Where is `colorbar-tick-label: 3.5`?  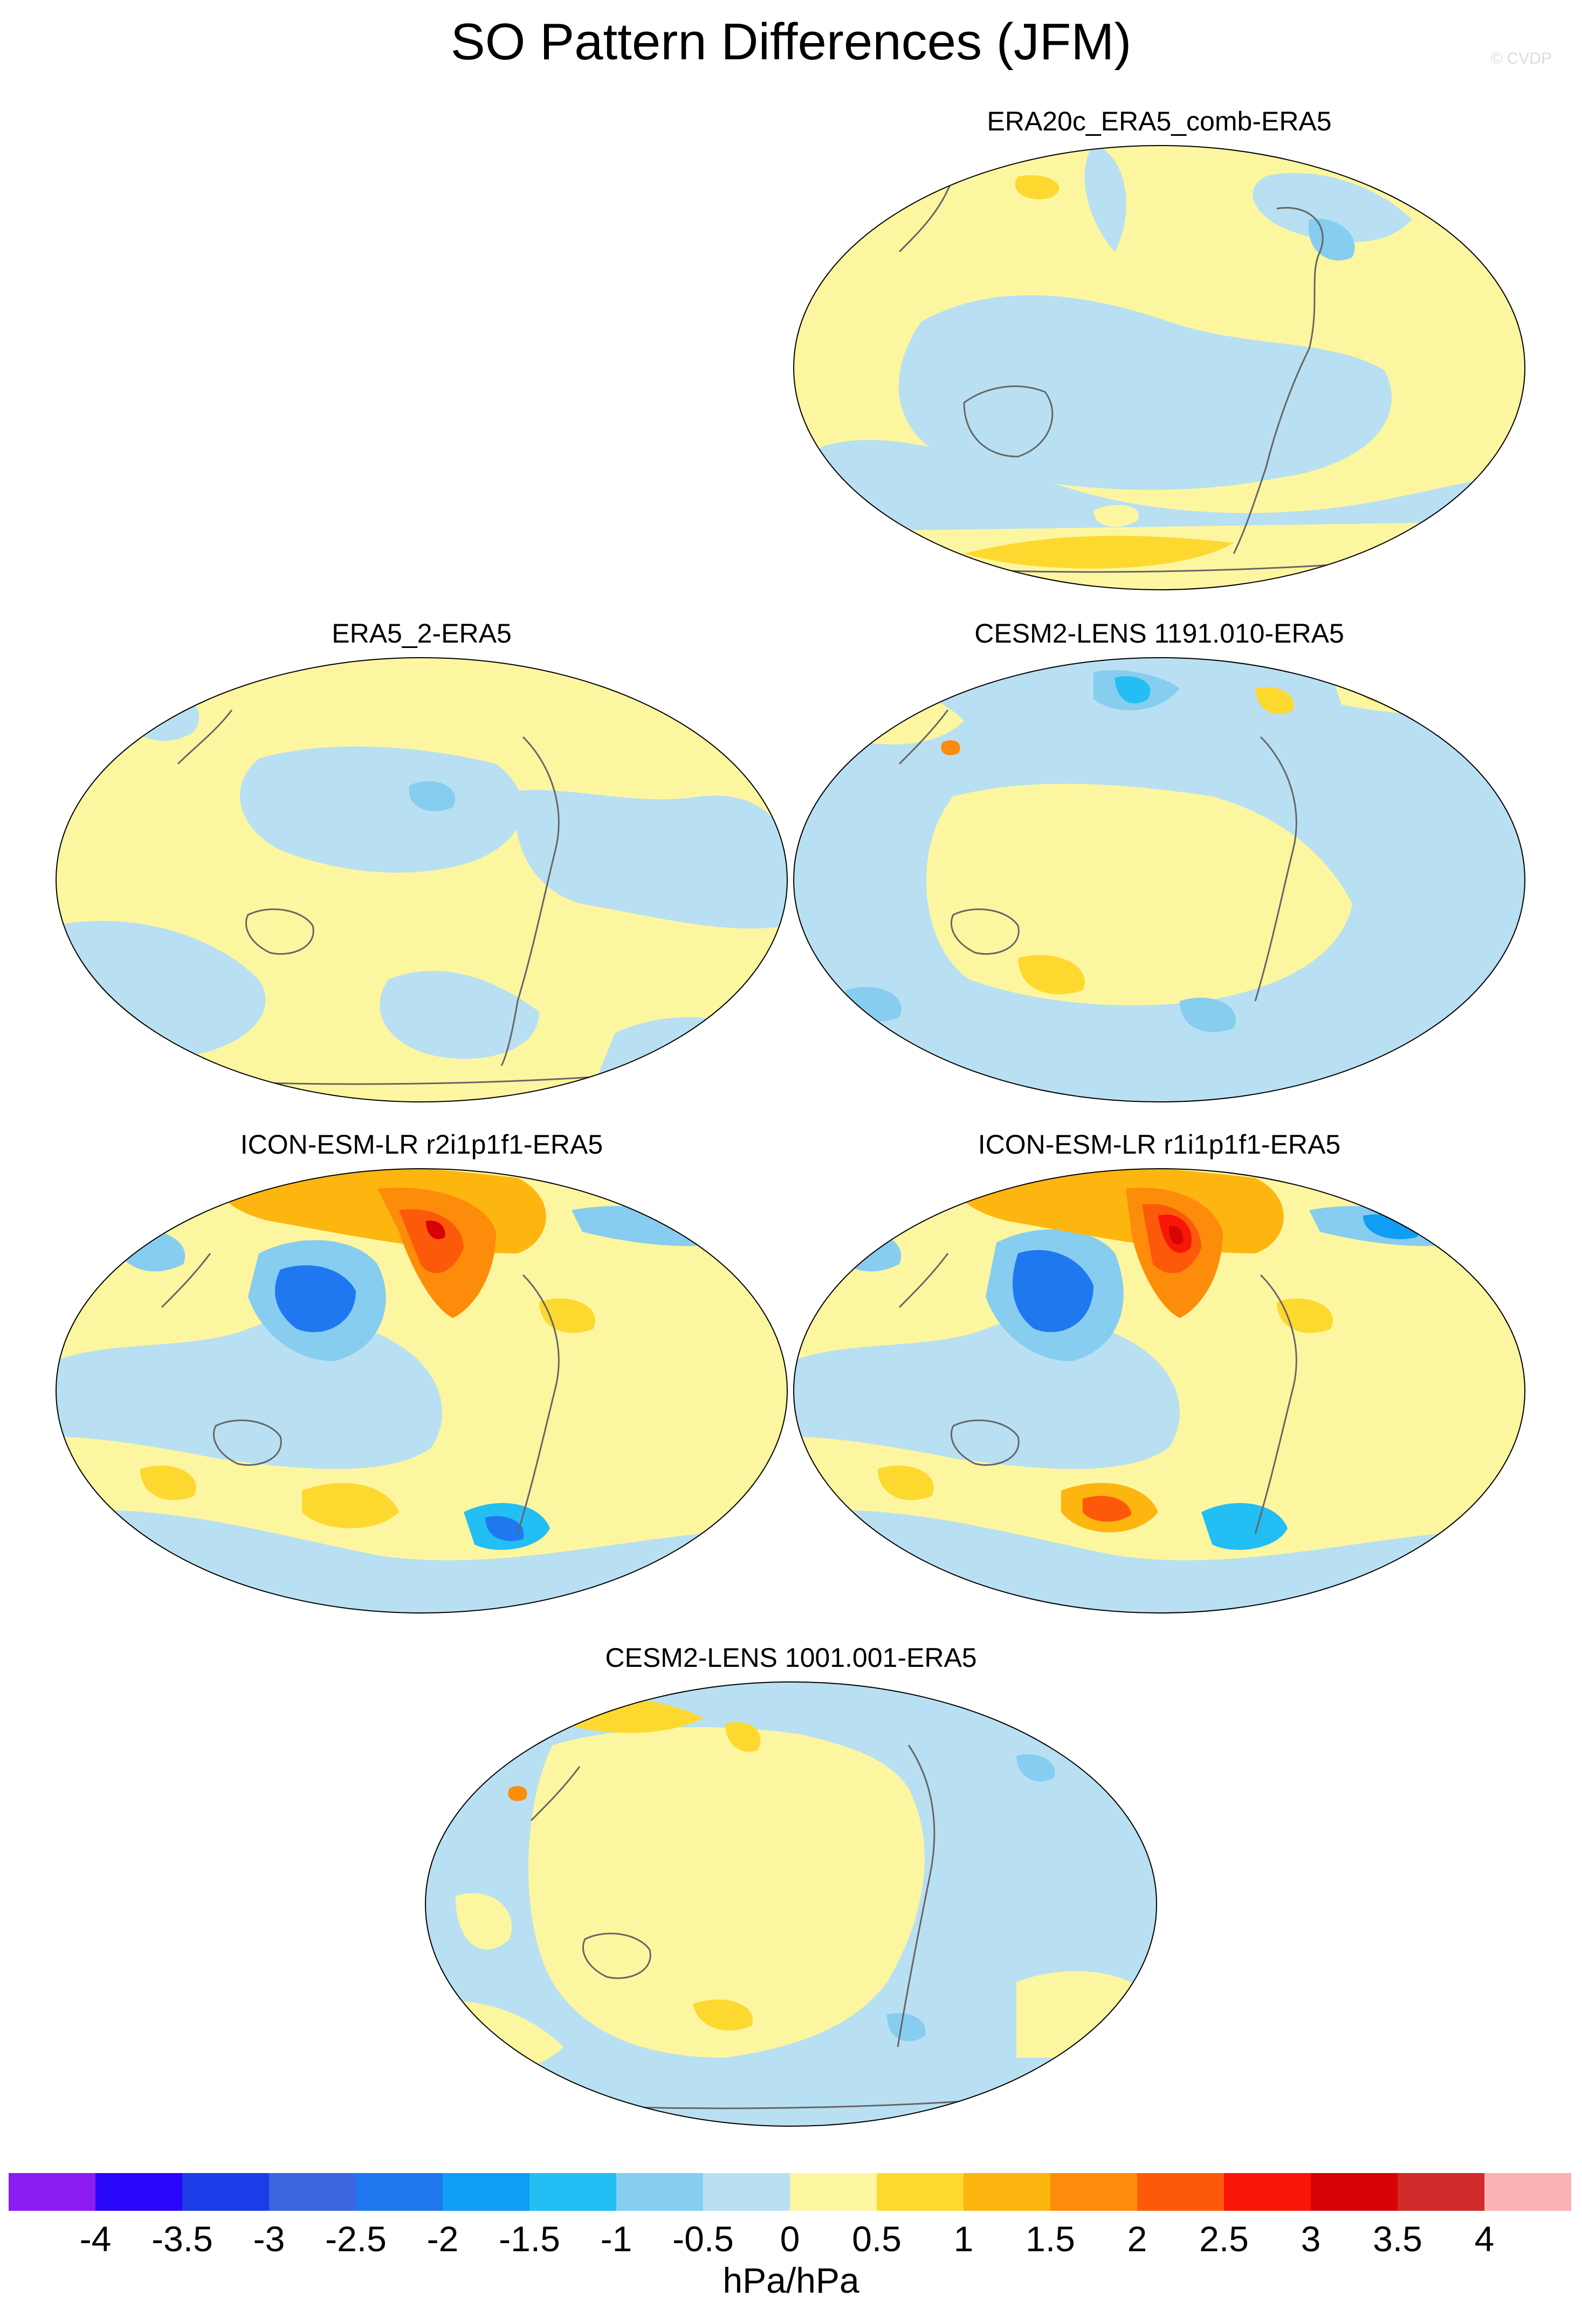 colorbar-tick-label: 3.5 is located at coordinates (1397, 2239).